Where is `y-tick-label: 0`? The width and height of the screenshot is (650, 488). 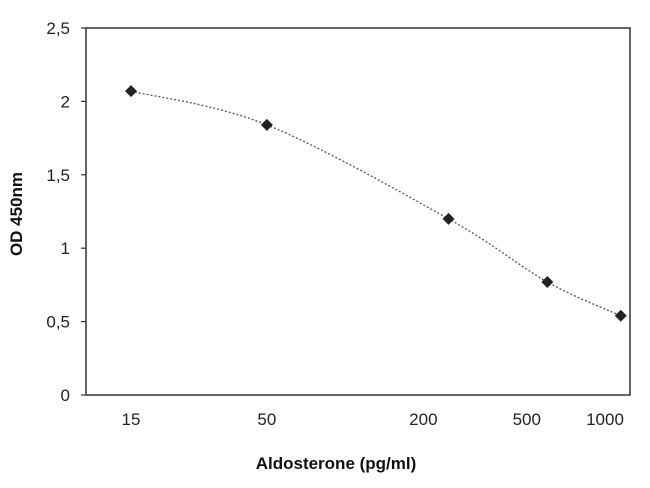 y-tick-label: 0 is located at coordinates (65, 395).